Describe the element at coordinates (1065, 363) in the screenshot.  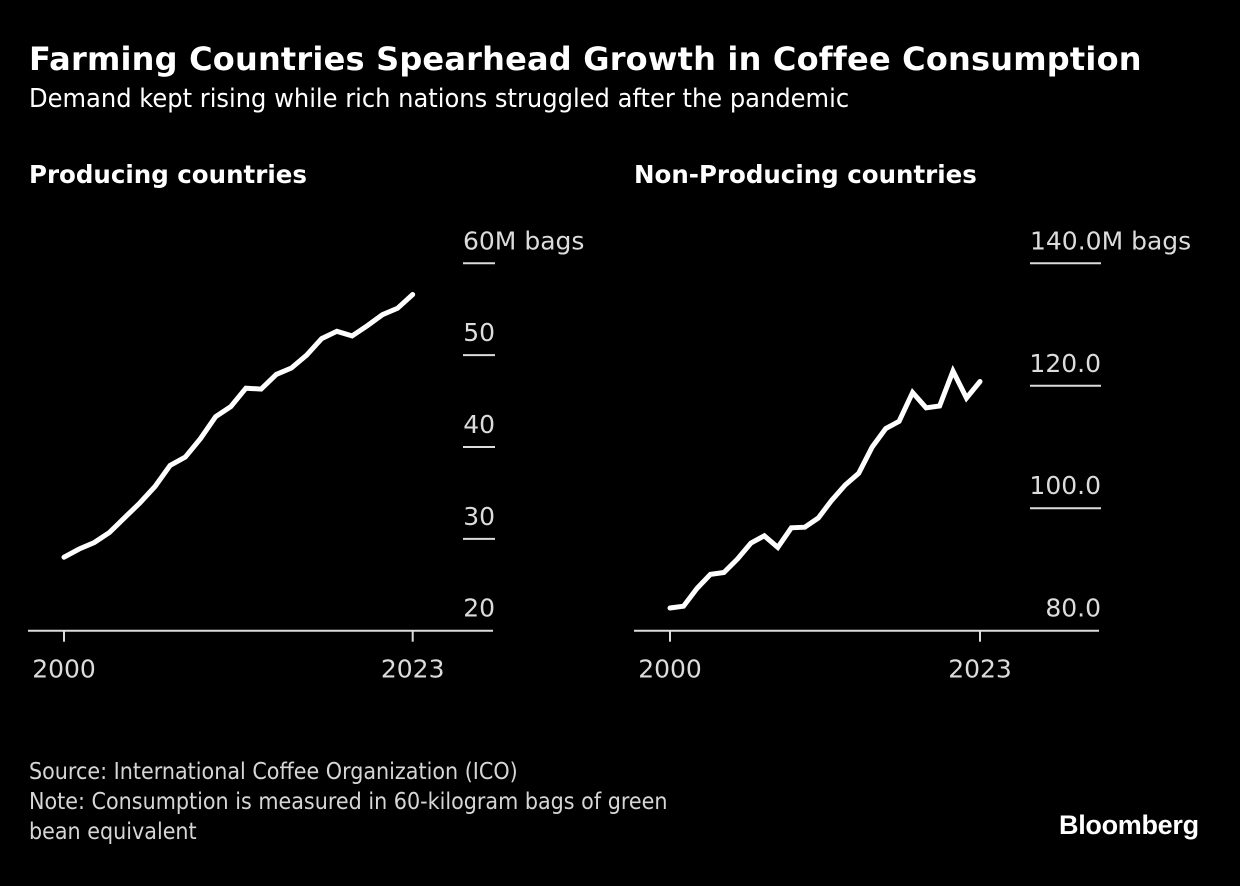
I see `non-producing-y-tick-label: 120.0` at that location.